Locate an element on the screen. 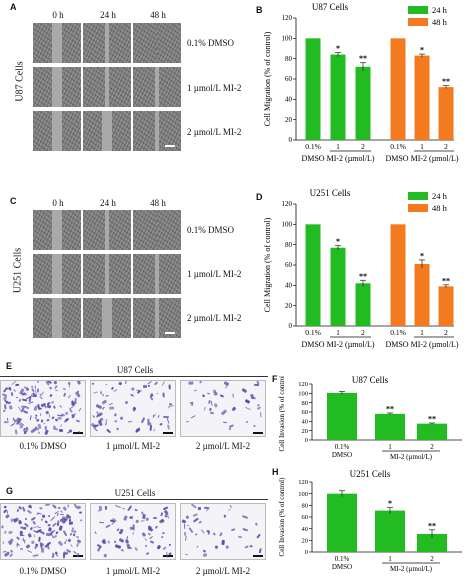  transwell-label-g-dmso: 0.1% DMSO is located at coordinates (43, 571).